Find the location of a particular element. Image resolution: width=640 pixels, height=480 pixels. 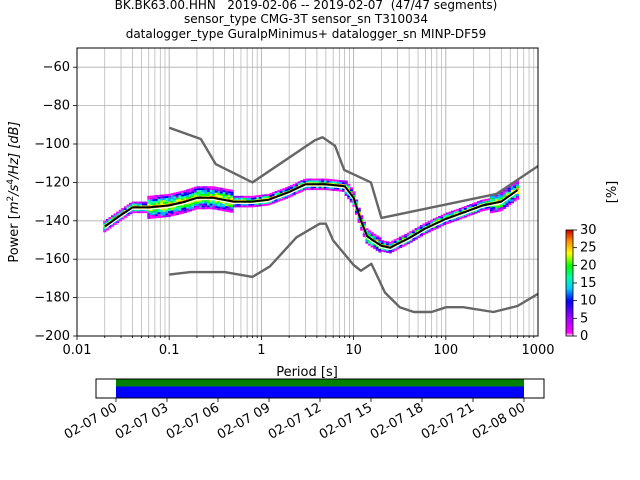

timeline-data-band is located at coordinates (320, 383).